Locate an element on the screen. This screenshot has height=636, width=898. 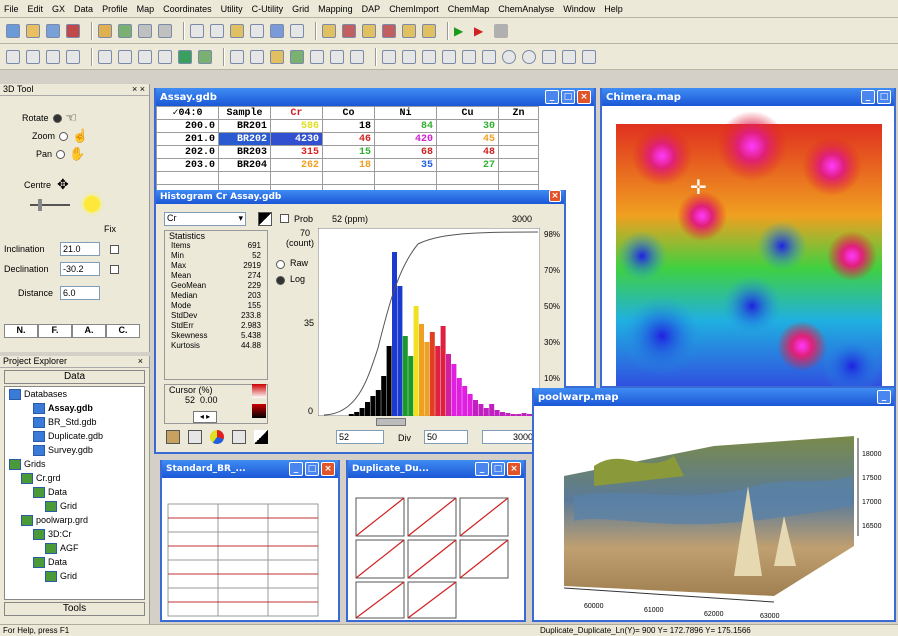
menu-item-mapping: Mapping is located at coordinates (335, 8).